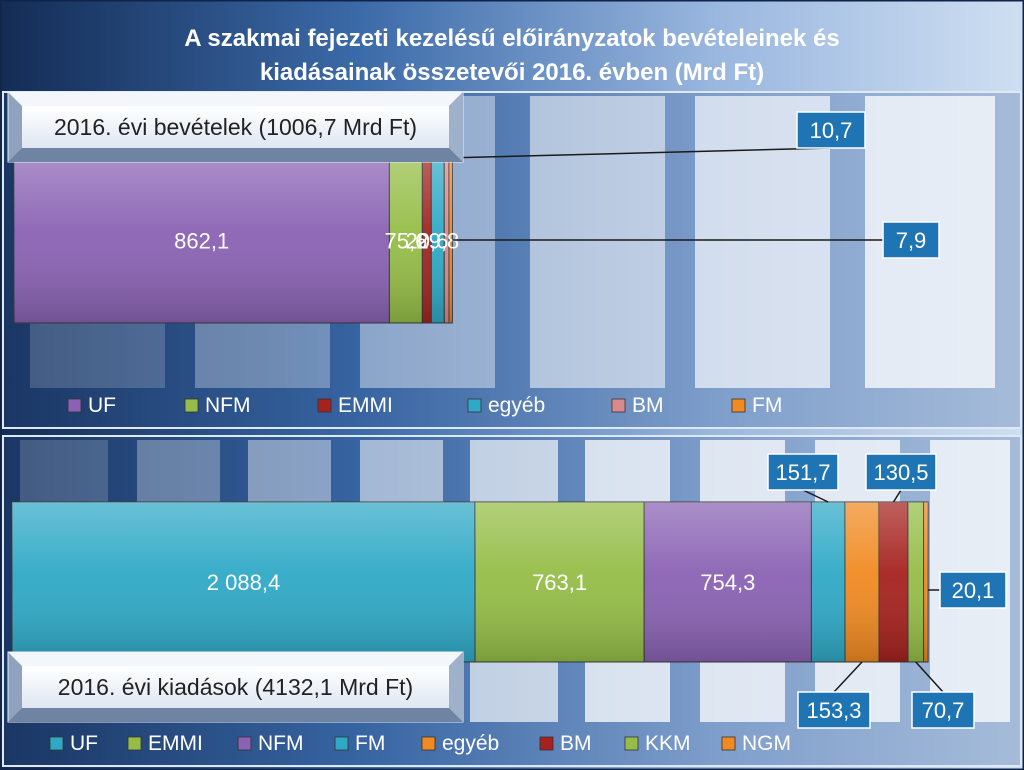 The image size is (1024, 770). What do you see at coordinates (766, 743) in the screenshot?
I see `legend-entry: NGM` at bounding box center [766, 743].